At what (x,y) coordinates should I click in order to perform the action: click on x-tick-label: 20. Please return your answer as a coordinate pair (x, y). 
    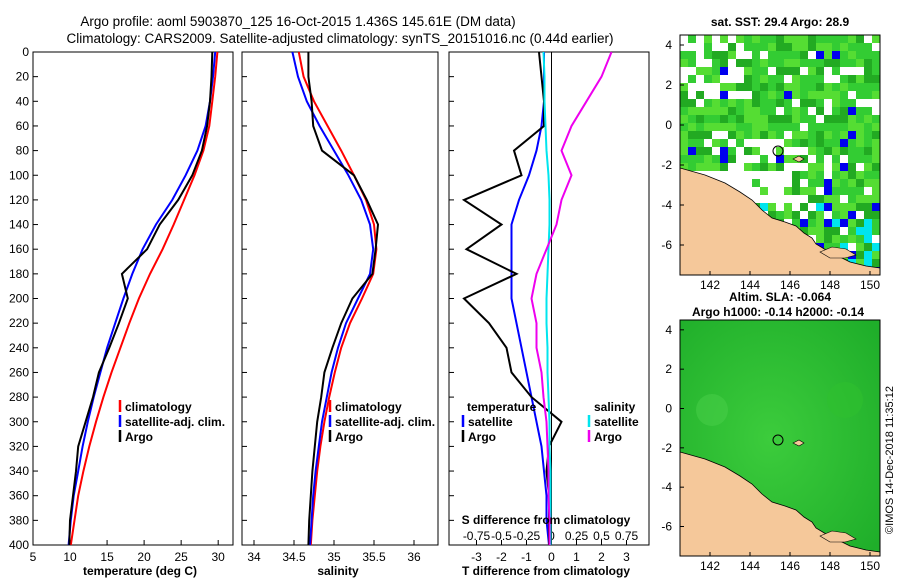
    Looking at the image, I should click on (144, 557).